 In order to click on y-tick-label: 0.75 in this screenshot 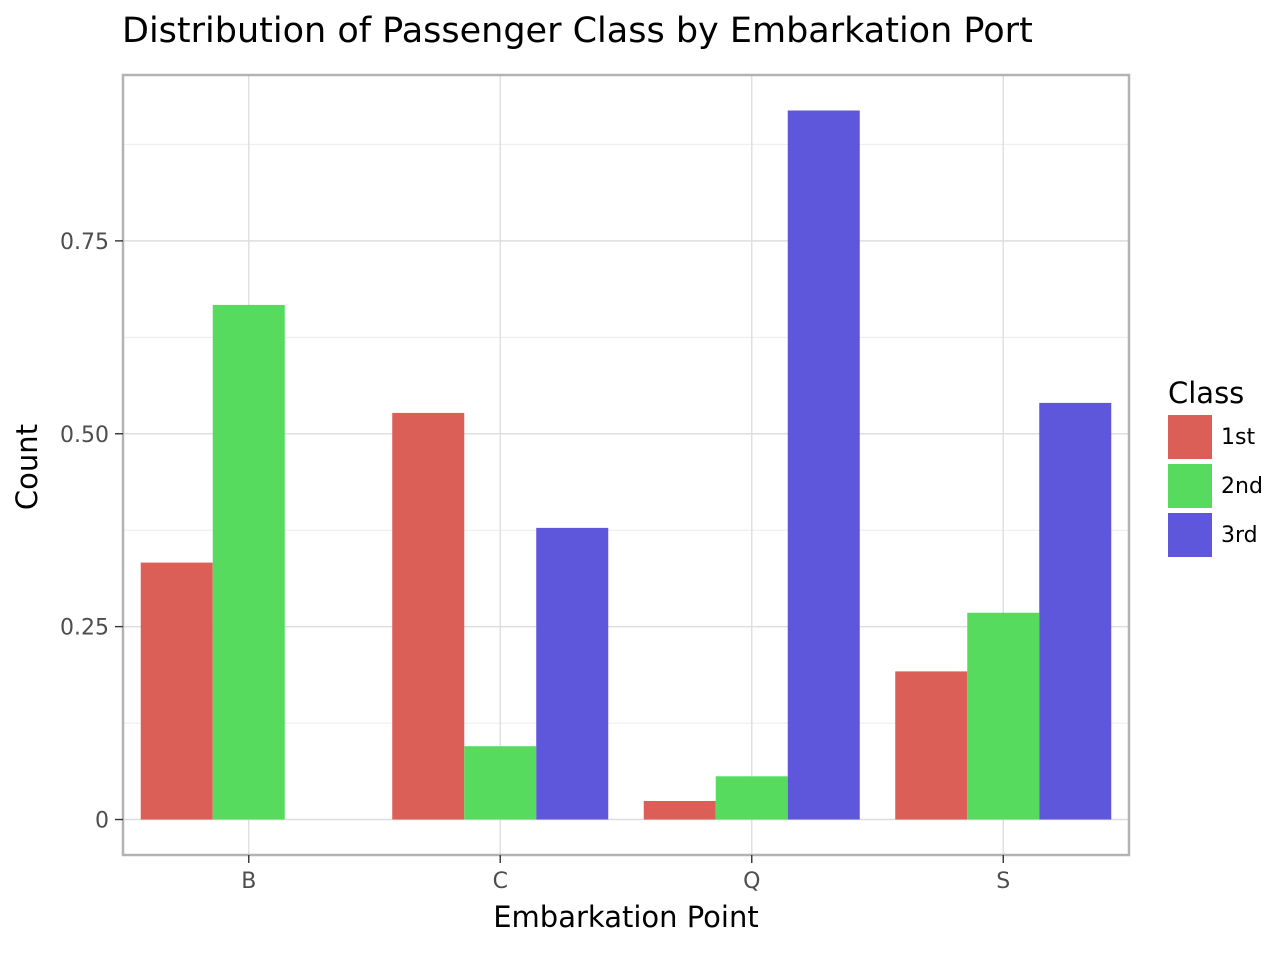, I will do `click(84, 242)`.